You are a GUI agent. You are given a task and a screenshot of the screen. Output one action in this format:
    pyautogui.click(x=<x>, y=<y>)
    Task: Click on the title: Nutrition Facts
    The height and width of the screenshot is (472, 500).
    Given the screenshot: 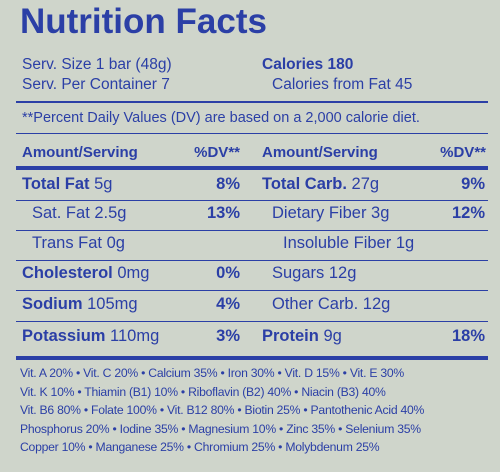 What is the action you would take?
    pyautogui.click(x=143, y=21)
    